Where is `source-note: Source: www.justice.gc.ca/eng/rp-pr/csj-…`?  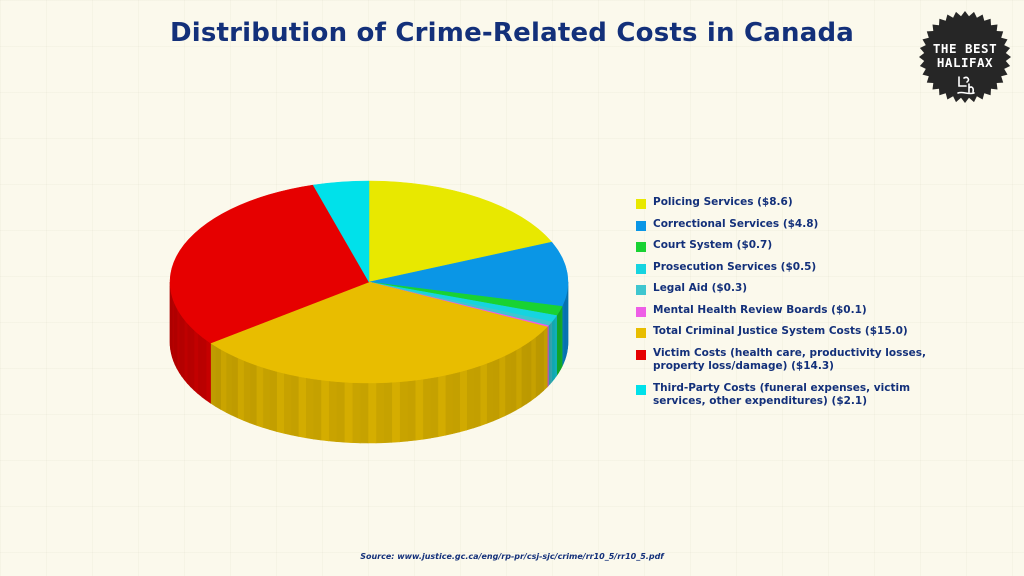 source-note: Source: www.justice.gc.ca/eng/rp-pr/csj-… is located at coordinates (512, 556).